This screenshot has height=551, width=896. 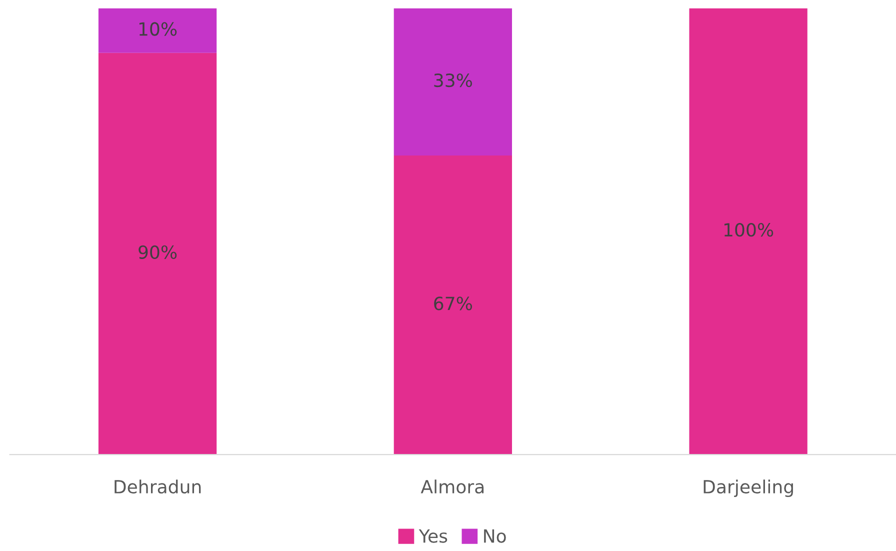 What do you see at coordinates (749, 230) in the screenshot?
I see `data-label: 100%` at bounding box center [749, 230].